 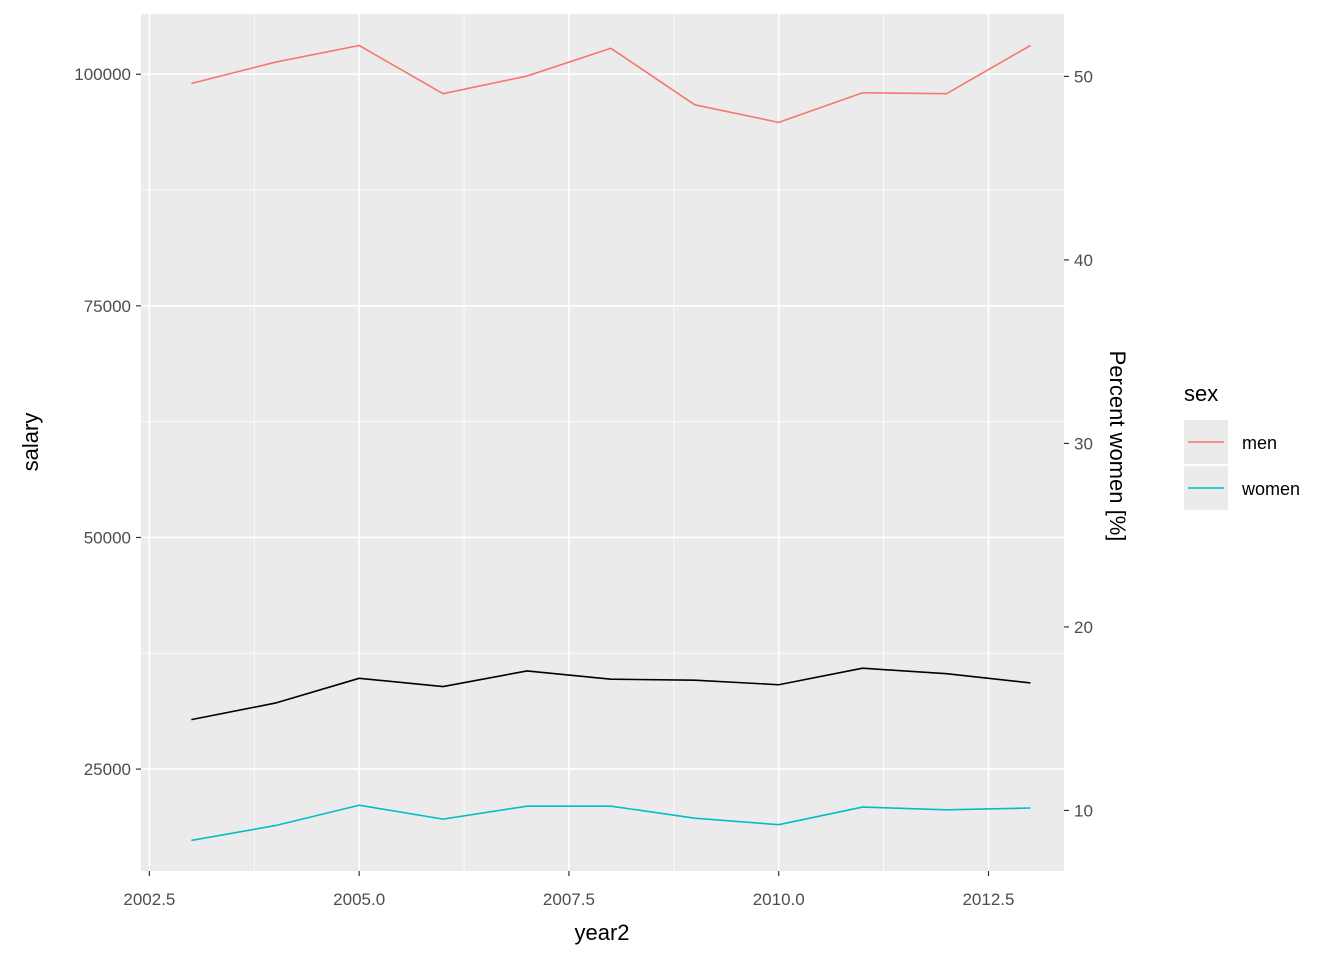 What do you see at coordinates (102, 74) in the screenshot?
I see `y-tick-label: 100000` at bounding box center [102, 74].